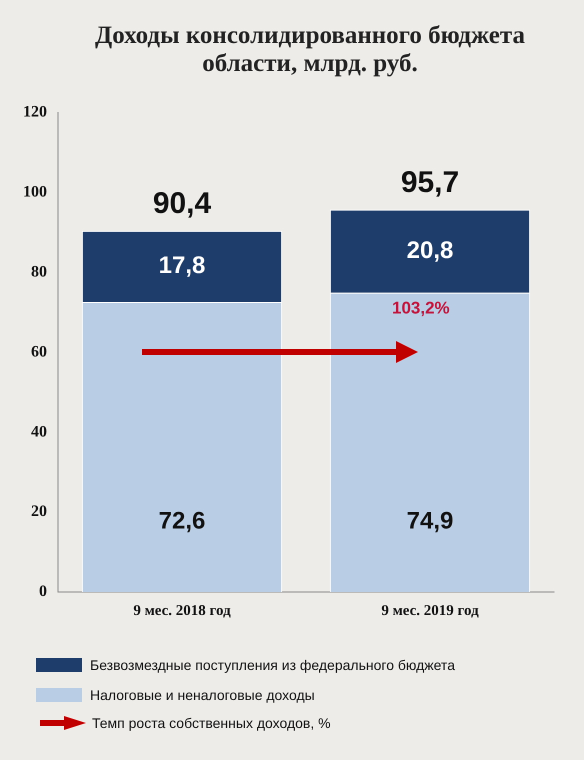  I want to click on y-tick-label: 20, so click(39, 511).